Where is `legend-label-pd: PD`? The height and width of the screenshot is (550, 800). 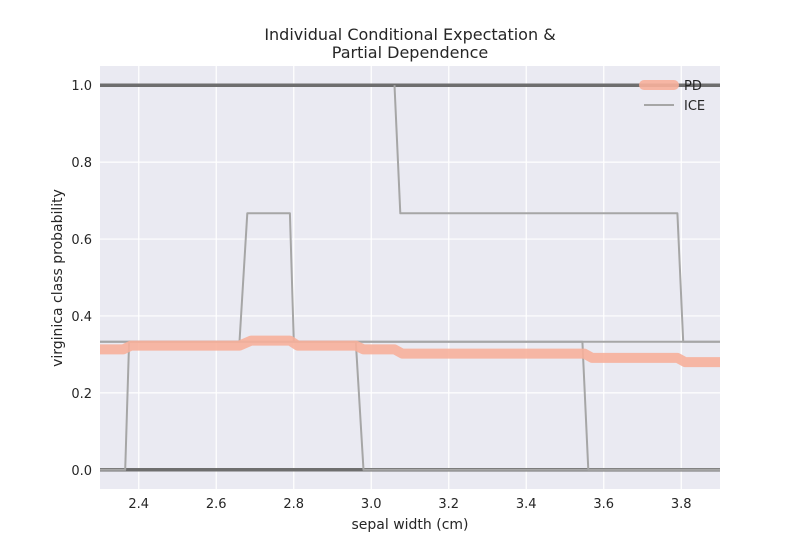 legend-label-pd: PD is located at coordinates (693, 86).